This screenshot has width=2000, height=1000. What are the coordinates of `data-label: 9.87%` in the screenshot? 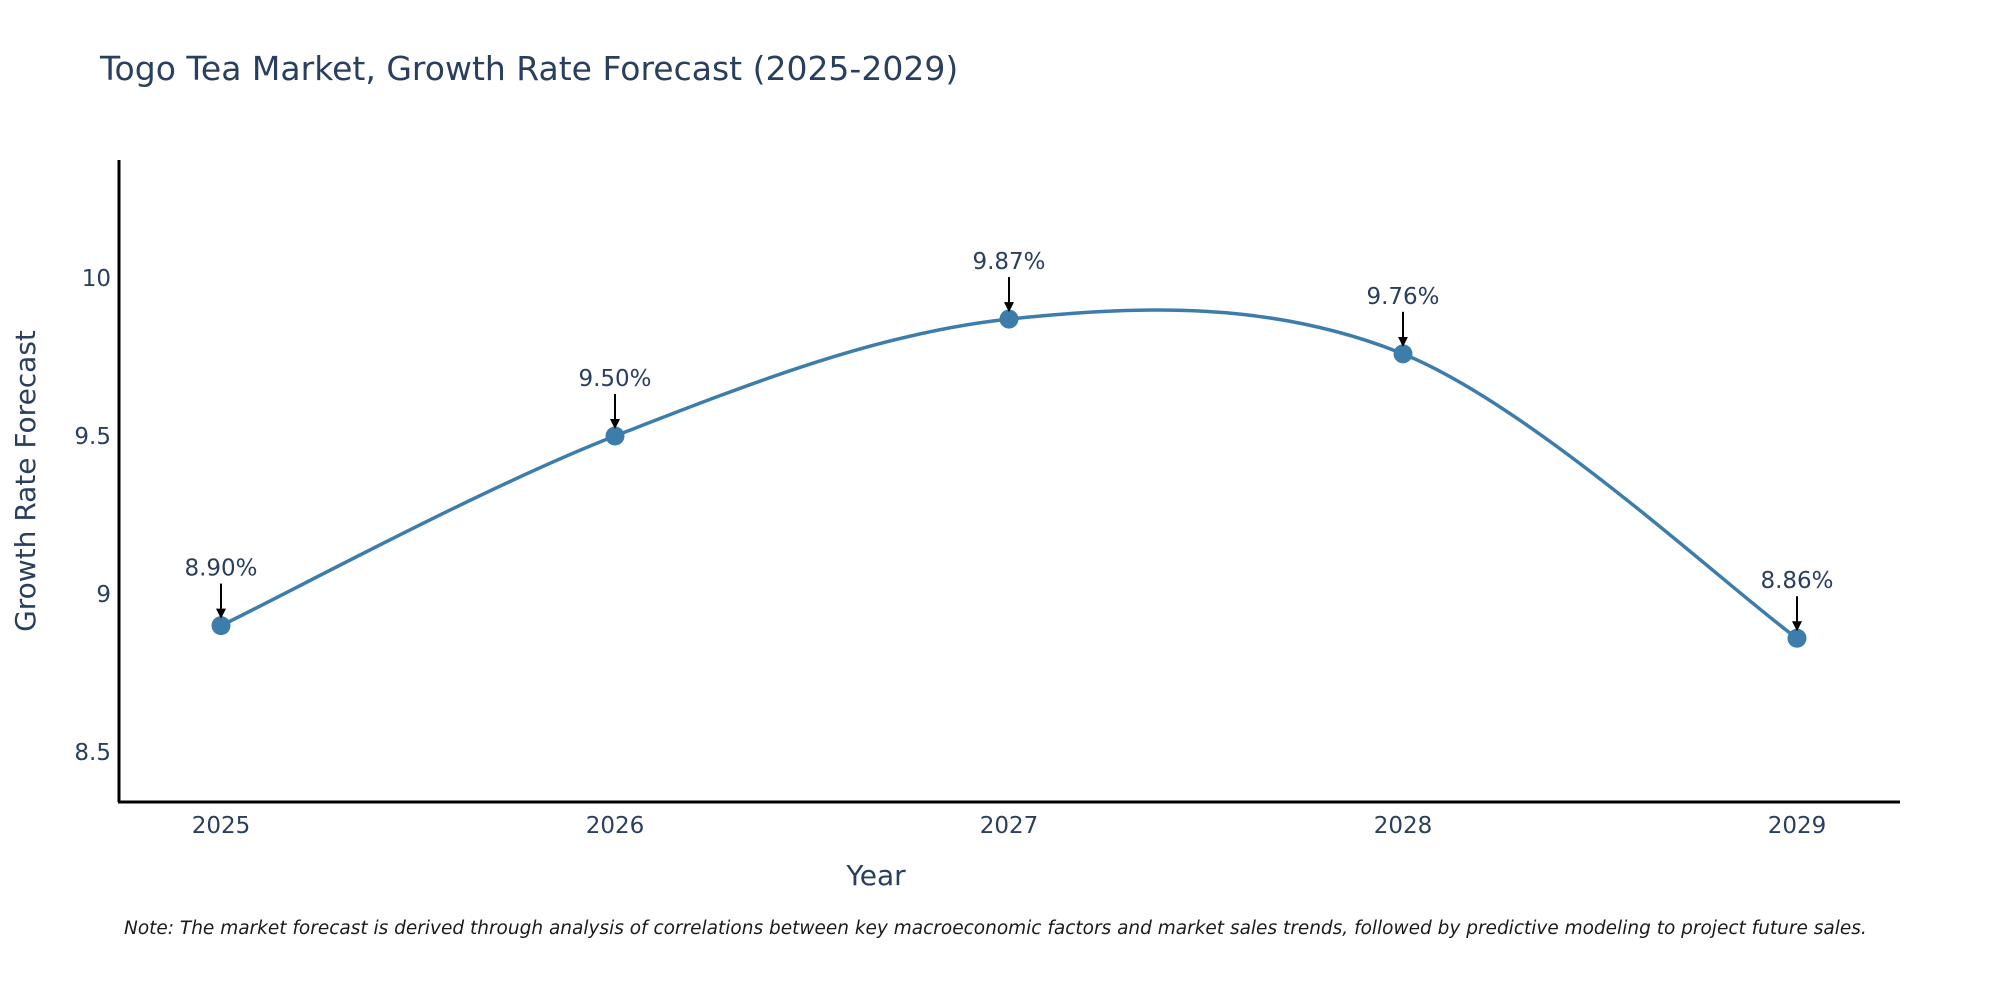 It's located at (1008, 262).